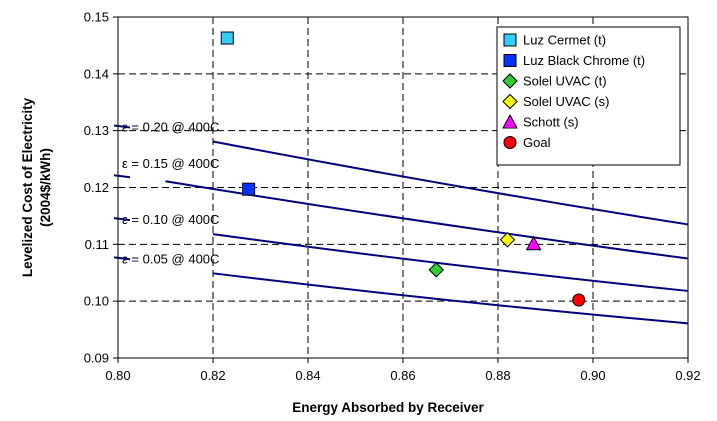 This screenshot has width=717, height=421. What do you see at coordinates (497, 375) in the screenshot?
I see `x-tick-label: 0.88` at bounding box center [497, 375].